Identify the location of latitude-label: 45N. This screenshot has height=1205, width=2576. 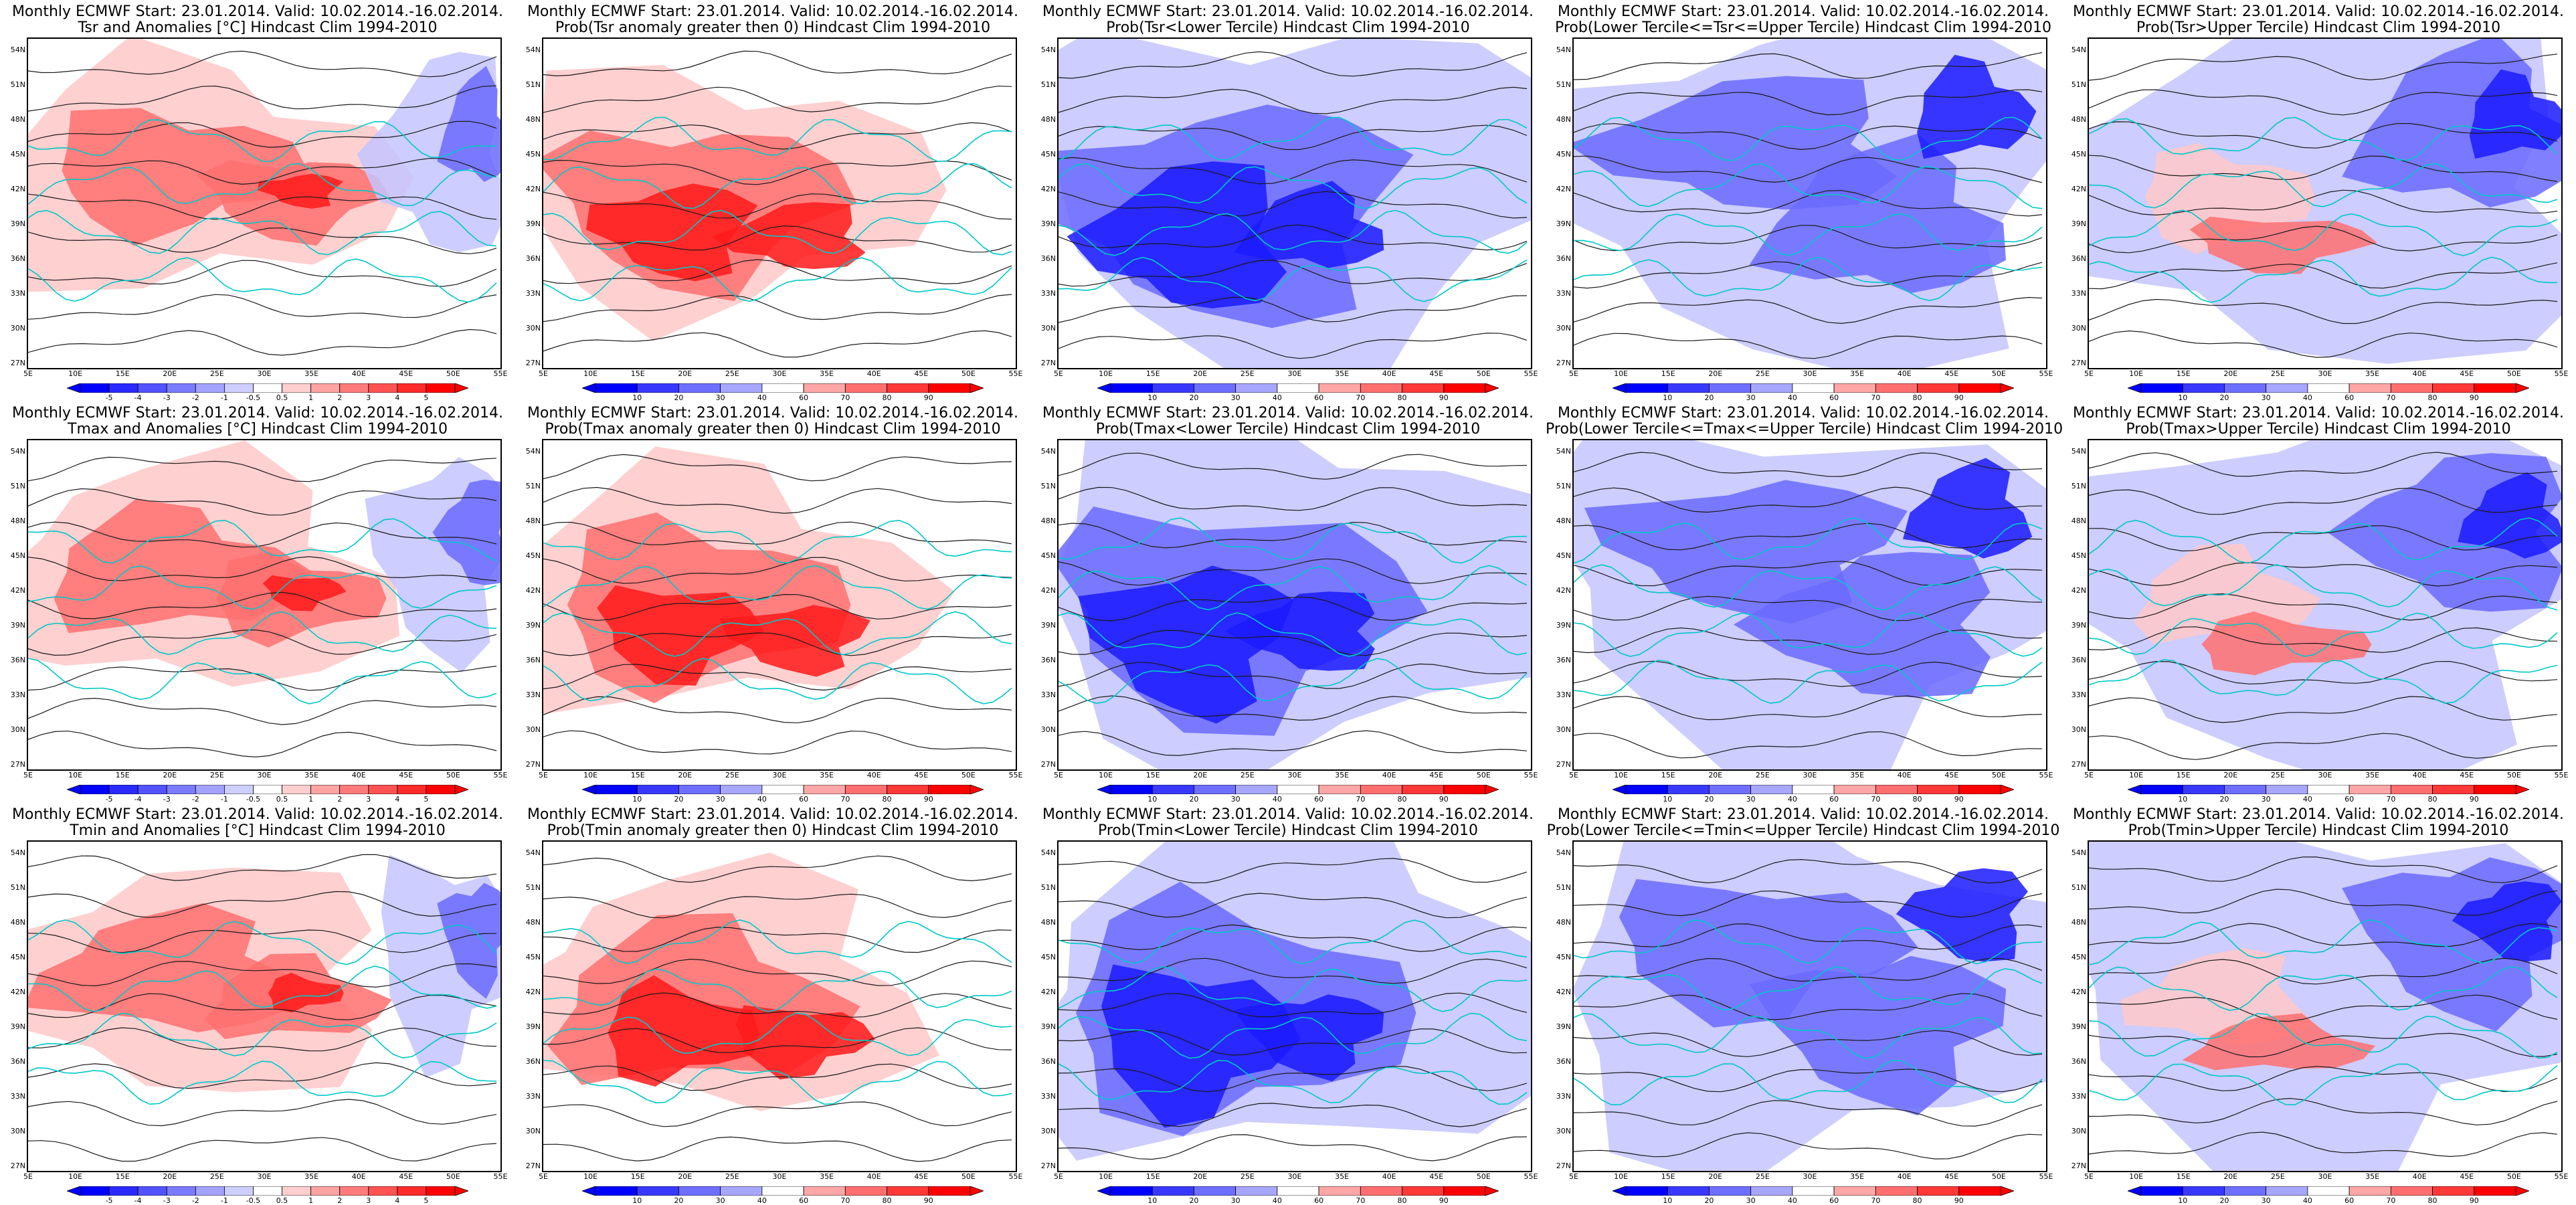
(2078, 154).